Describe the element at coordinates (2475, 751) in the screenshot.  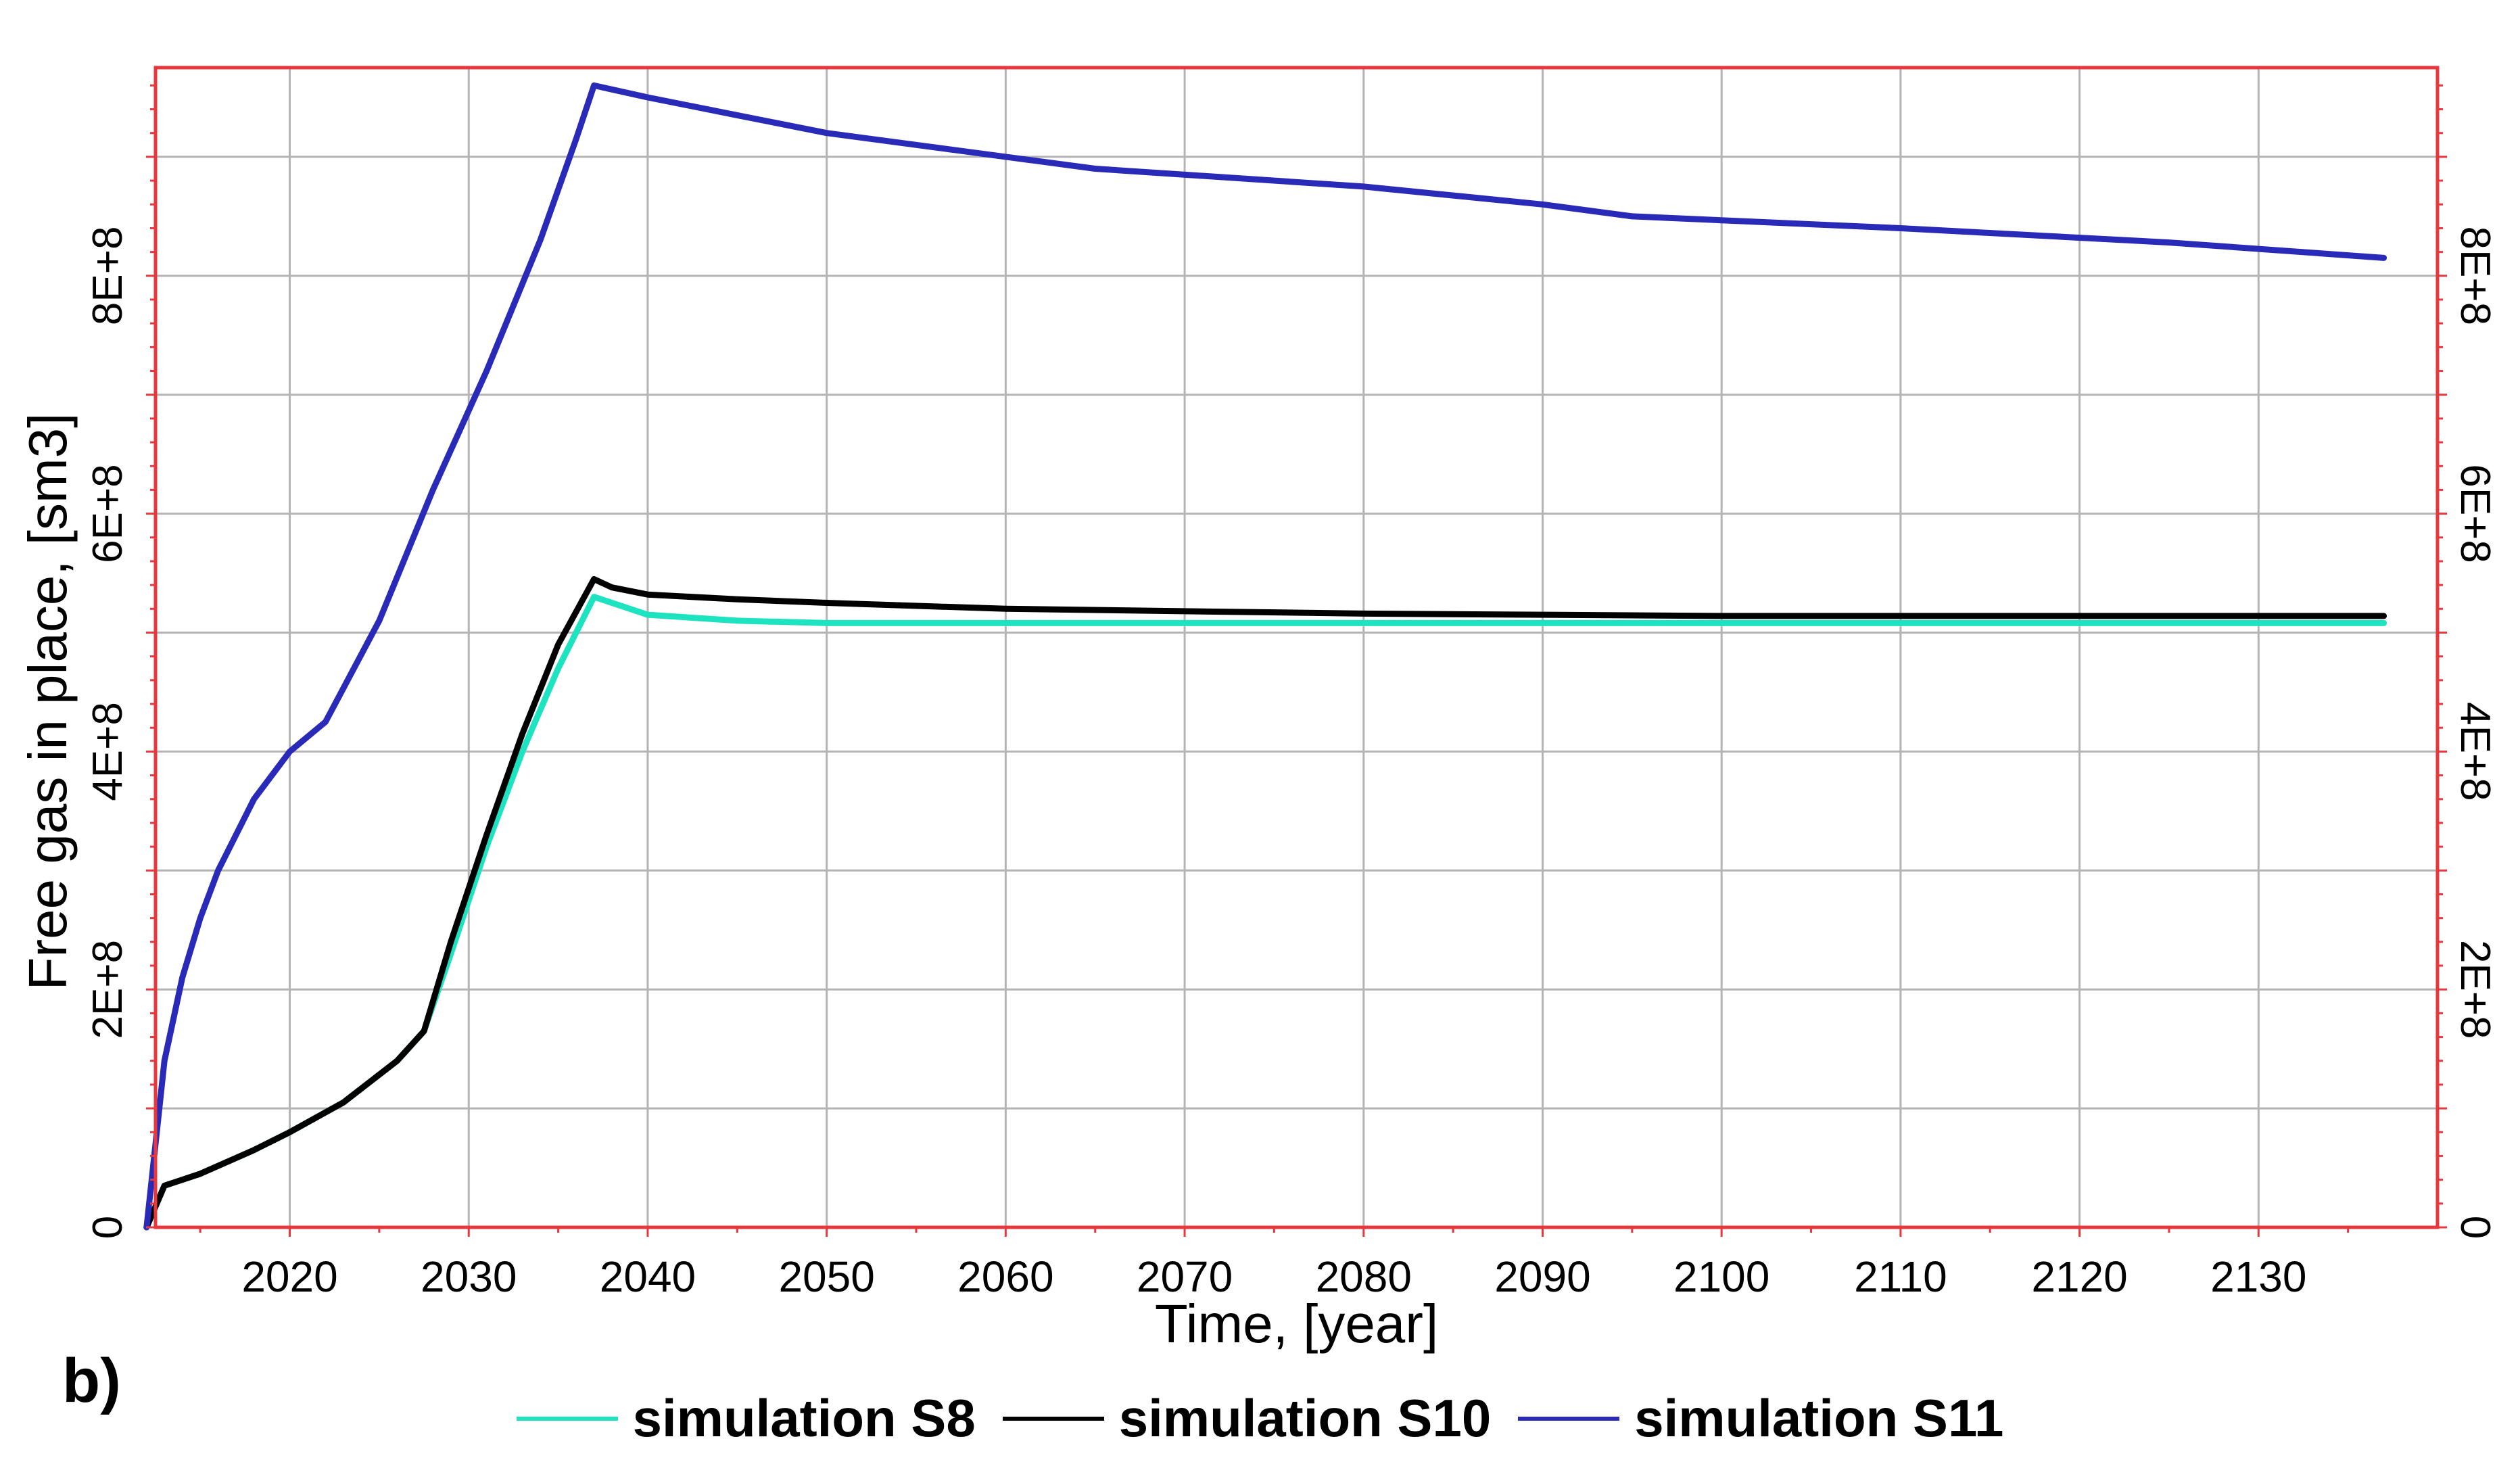
I see `y-tick-label-right: 4E+8` at that location.